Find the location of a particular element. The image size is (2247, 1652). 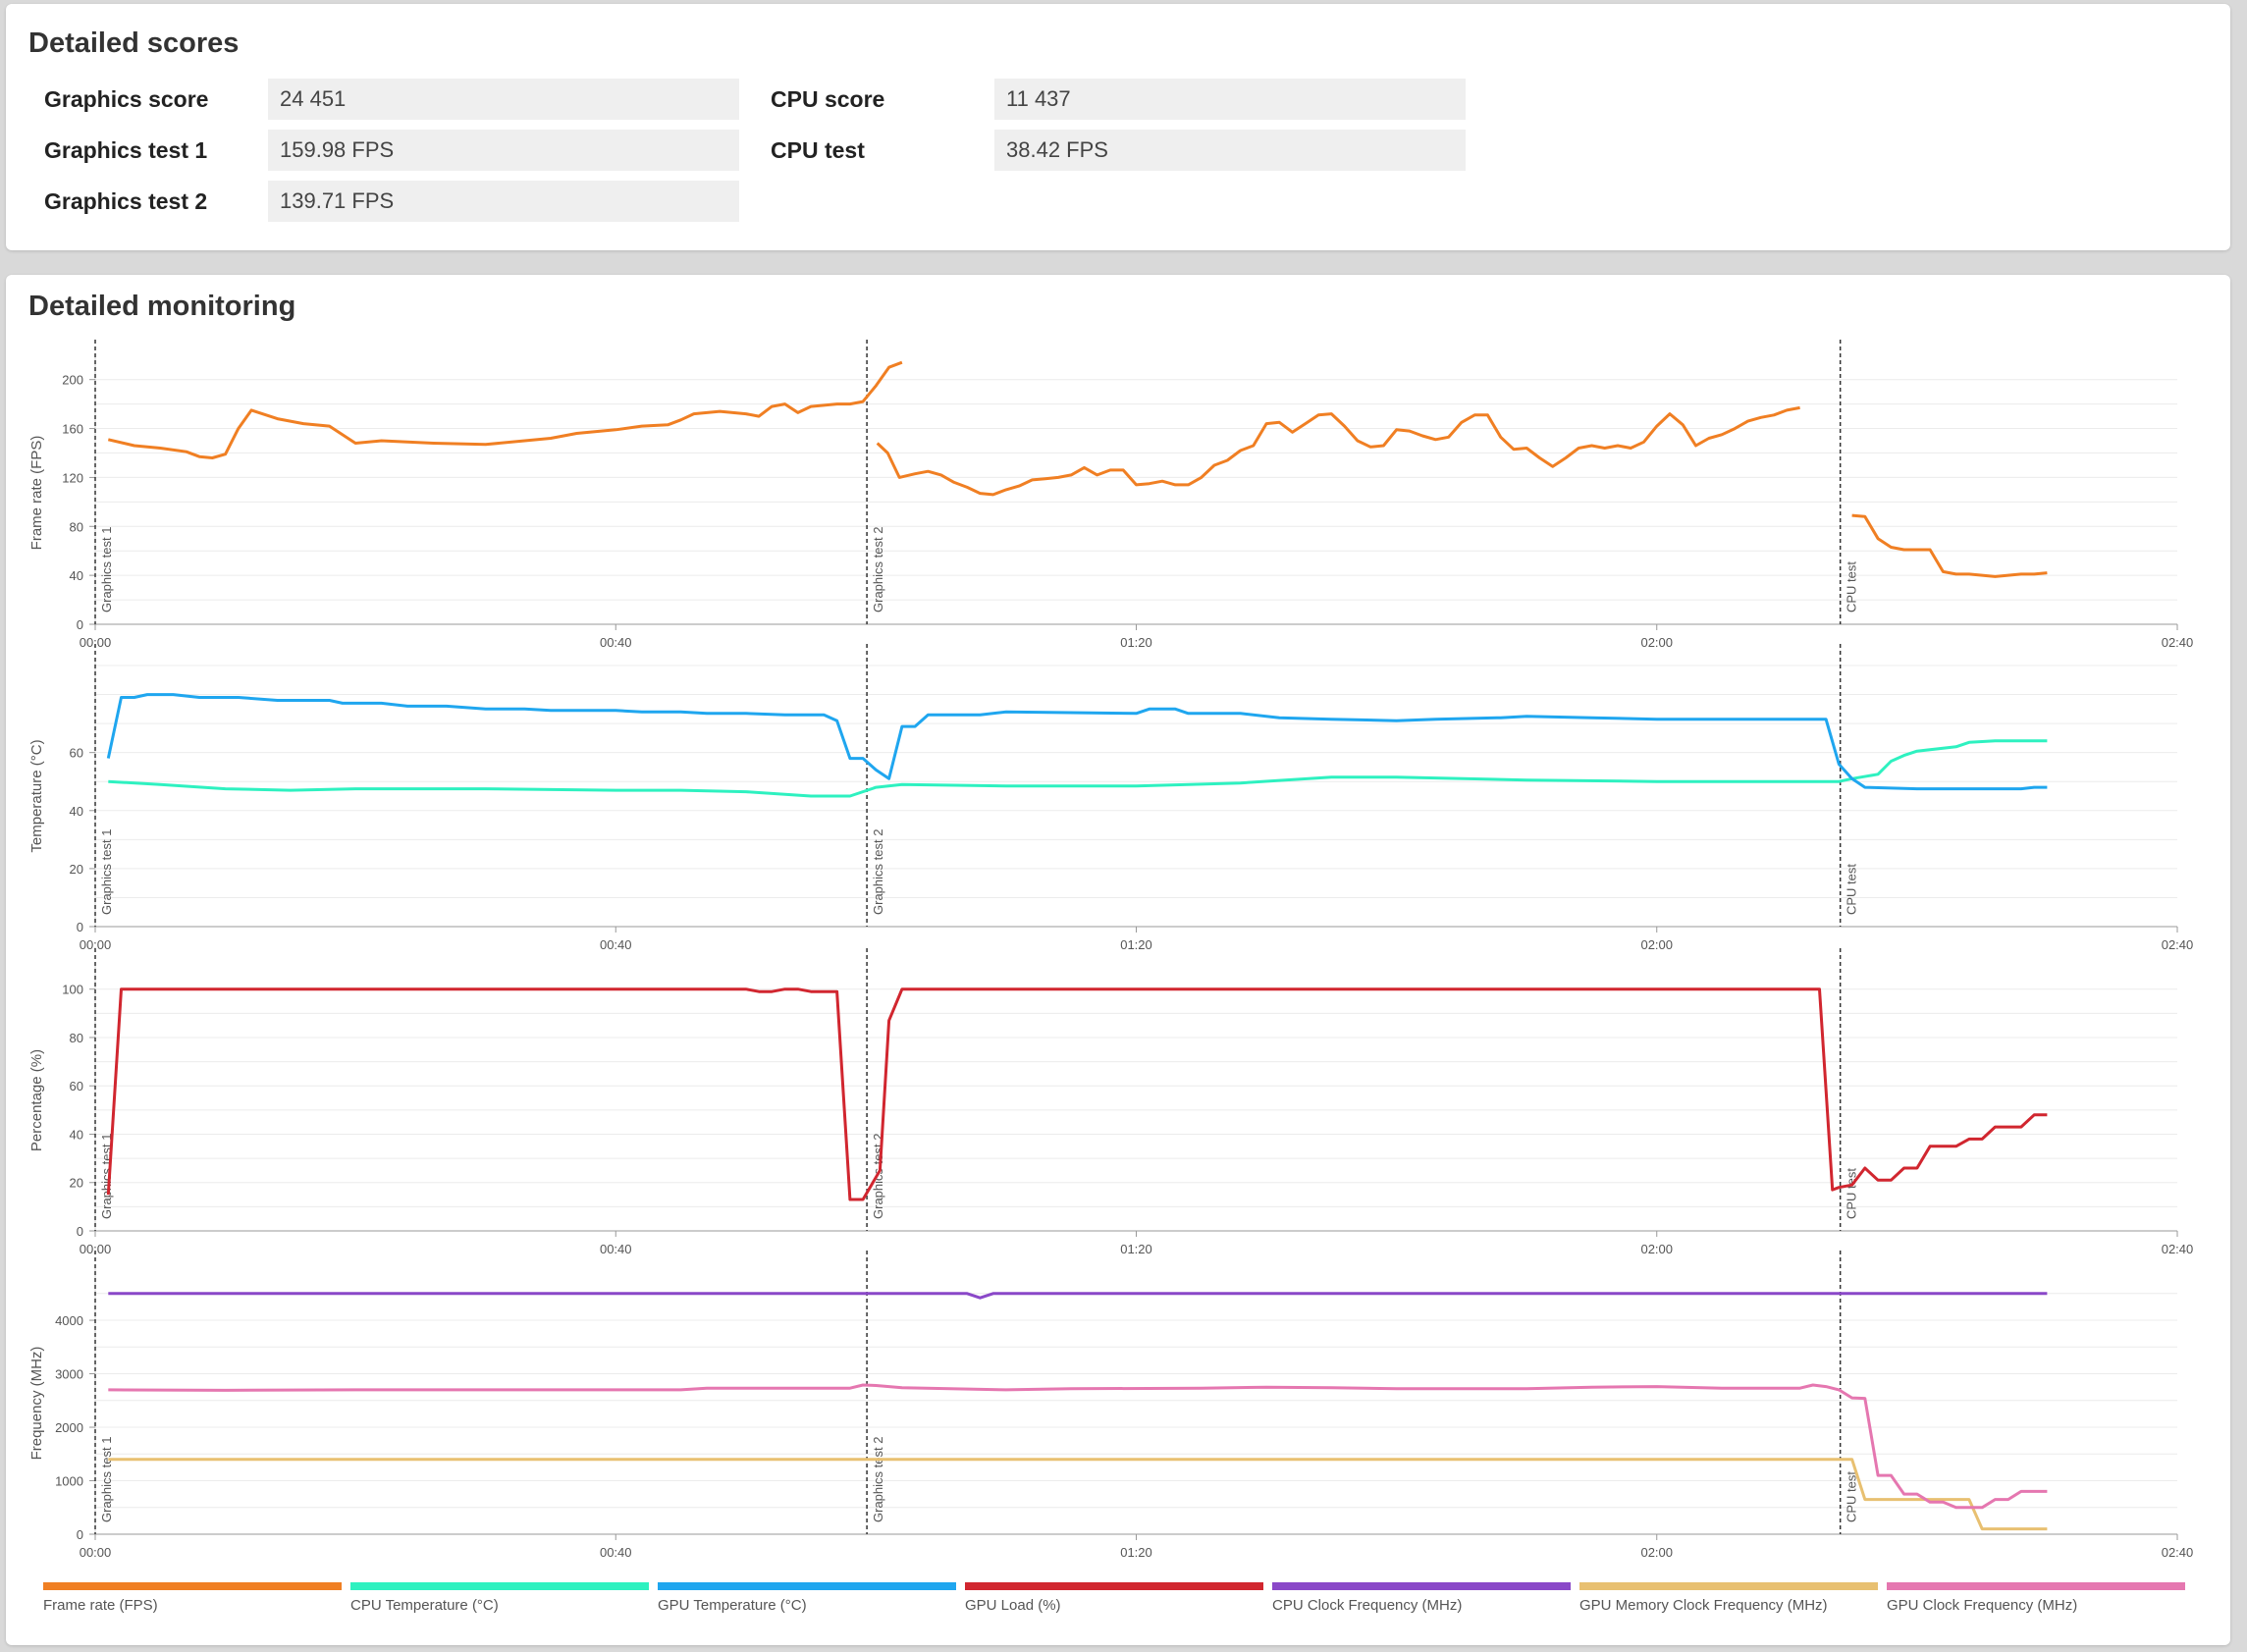

scores-title: Detailed scores is located at coordinates (134, 43).